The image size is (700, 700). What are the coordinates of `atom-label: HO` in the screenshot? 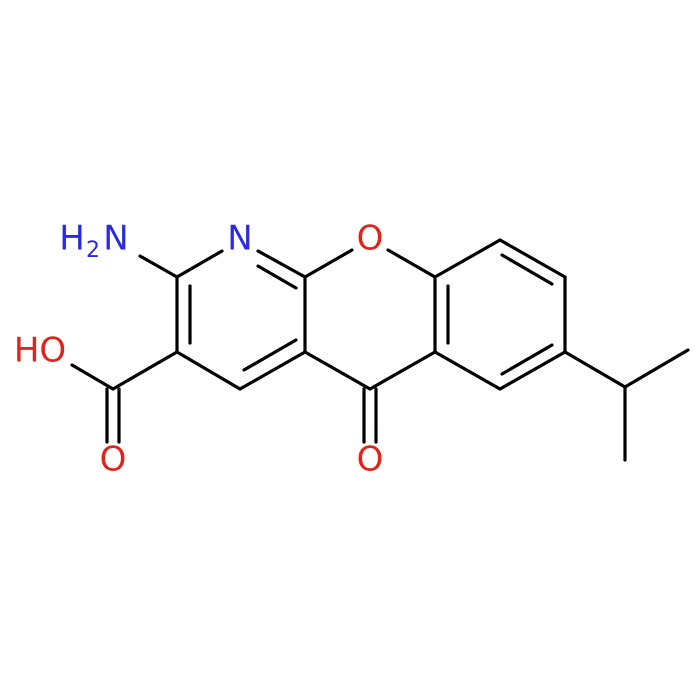 It's located at (40, 351).